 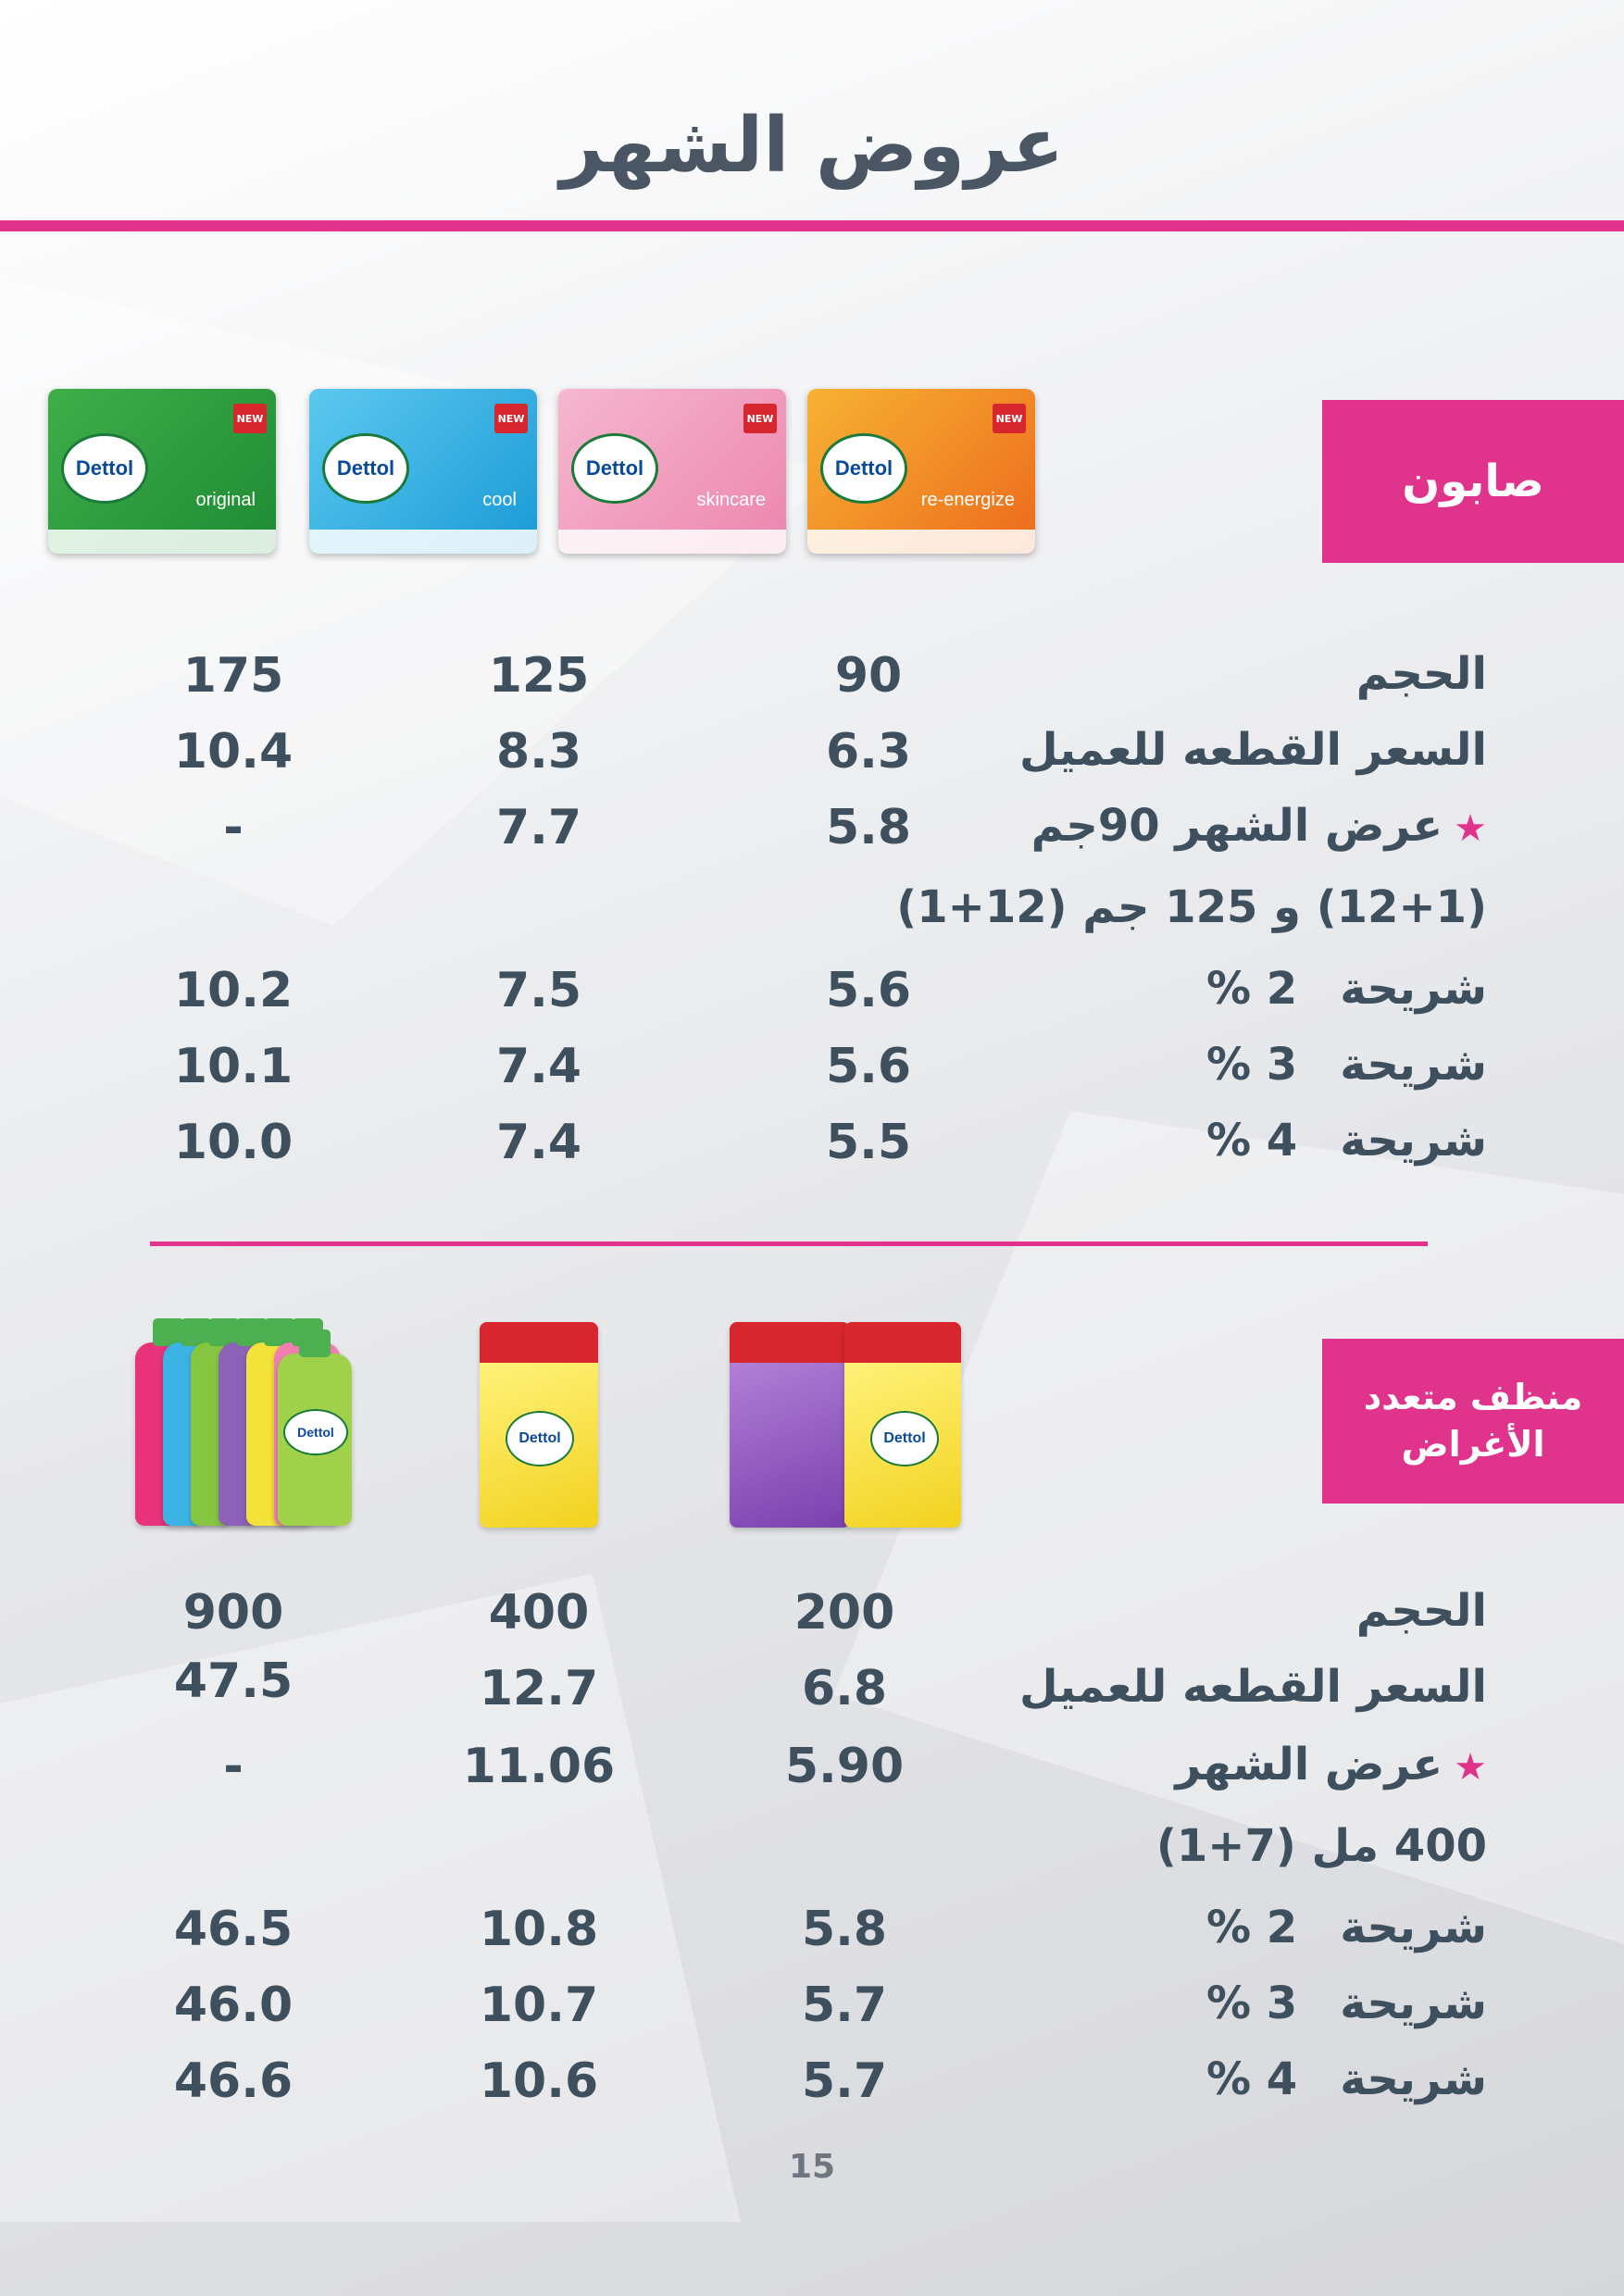 I want to click on cell-value: 46.5, so click(x=233, y=1929).